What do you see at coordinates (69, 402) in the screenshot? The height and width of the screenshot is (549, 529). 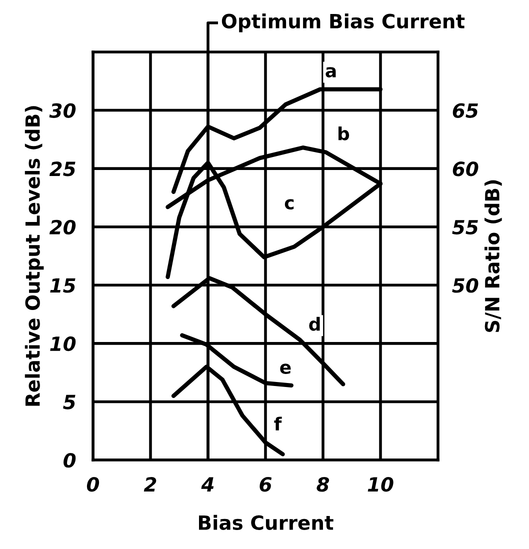 I see `y-tick-label: 5` at bounding box center [69, 402].